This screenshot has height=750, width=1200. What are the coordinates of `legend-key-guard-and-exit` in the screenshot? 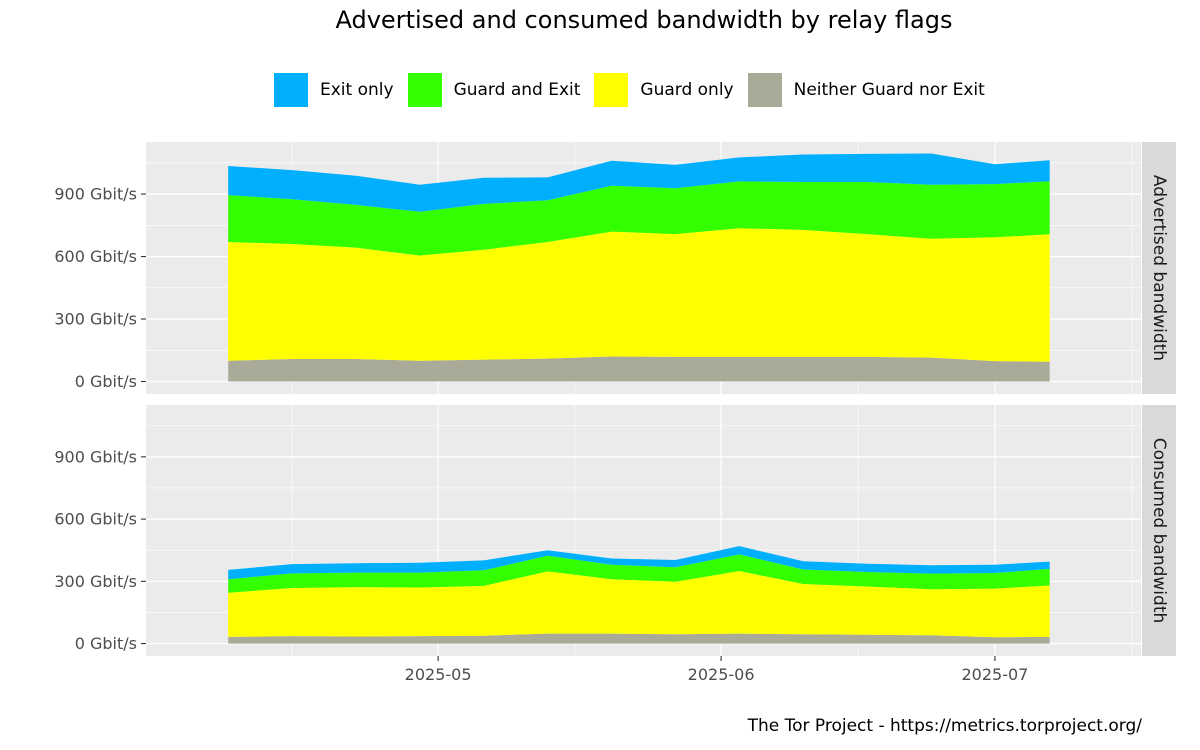 It's located at (424, 90).